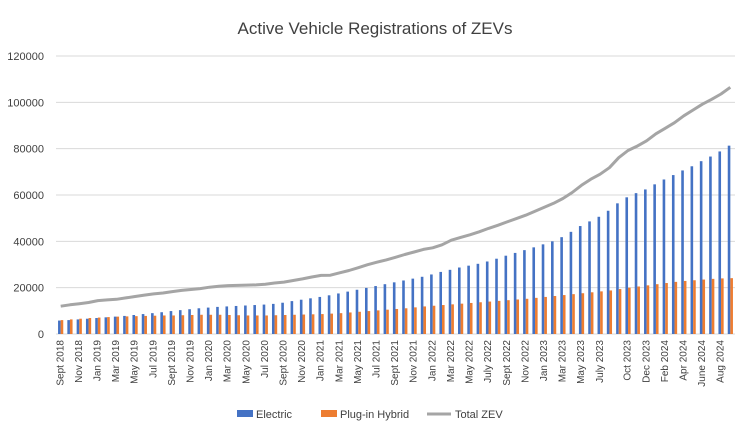  What do you see at coordinates (25, 196) in the screenshot?
I see `y-axis-ticks: 0 20000 40000 60000 80000 100000 120000` at bounding box center [25, 196].